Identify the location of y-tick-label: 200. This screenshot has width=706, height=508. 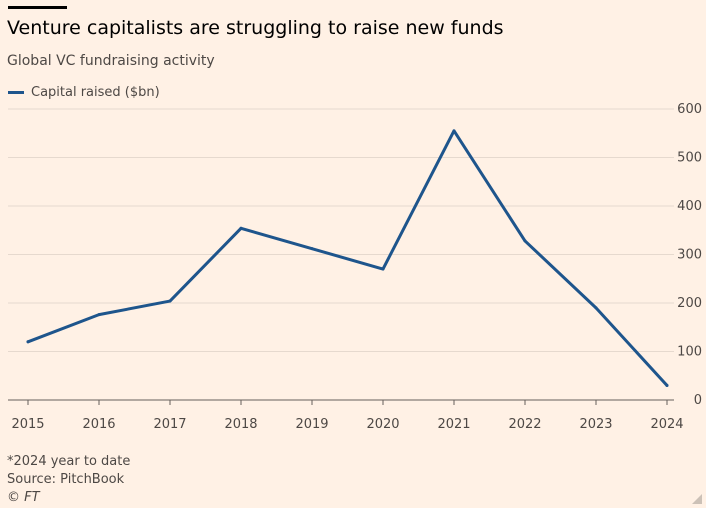
(689, 303).